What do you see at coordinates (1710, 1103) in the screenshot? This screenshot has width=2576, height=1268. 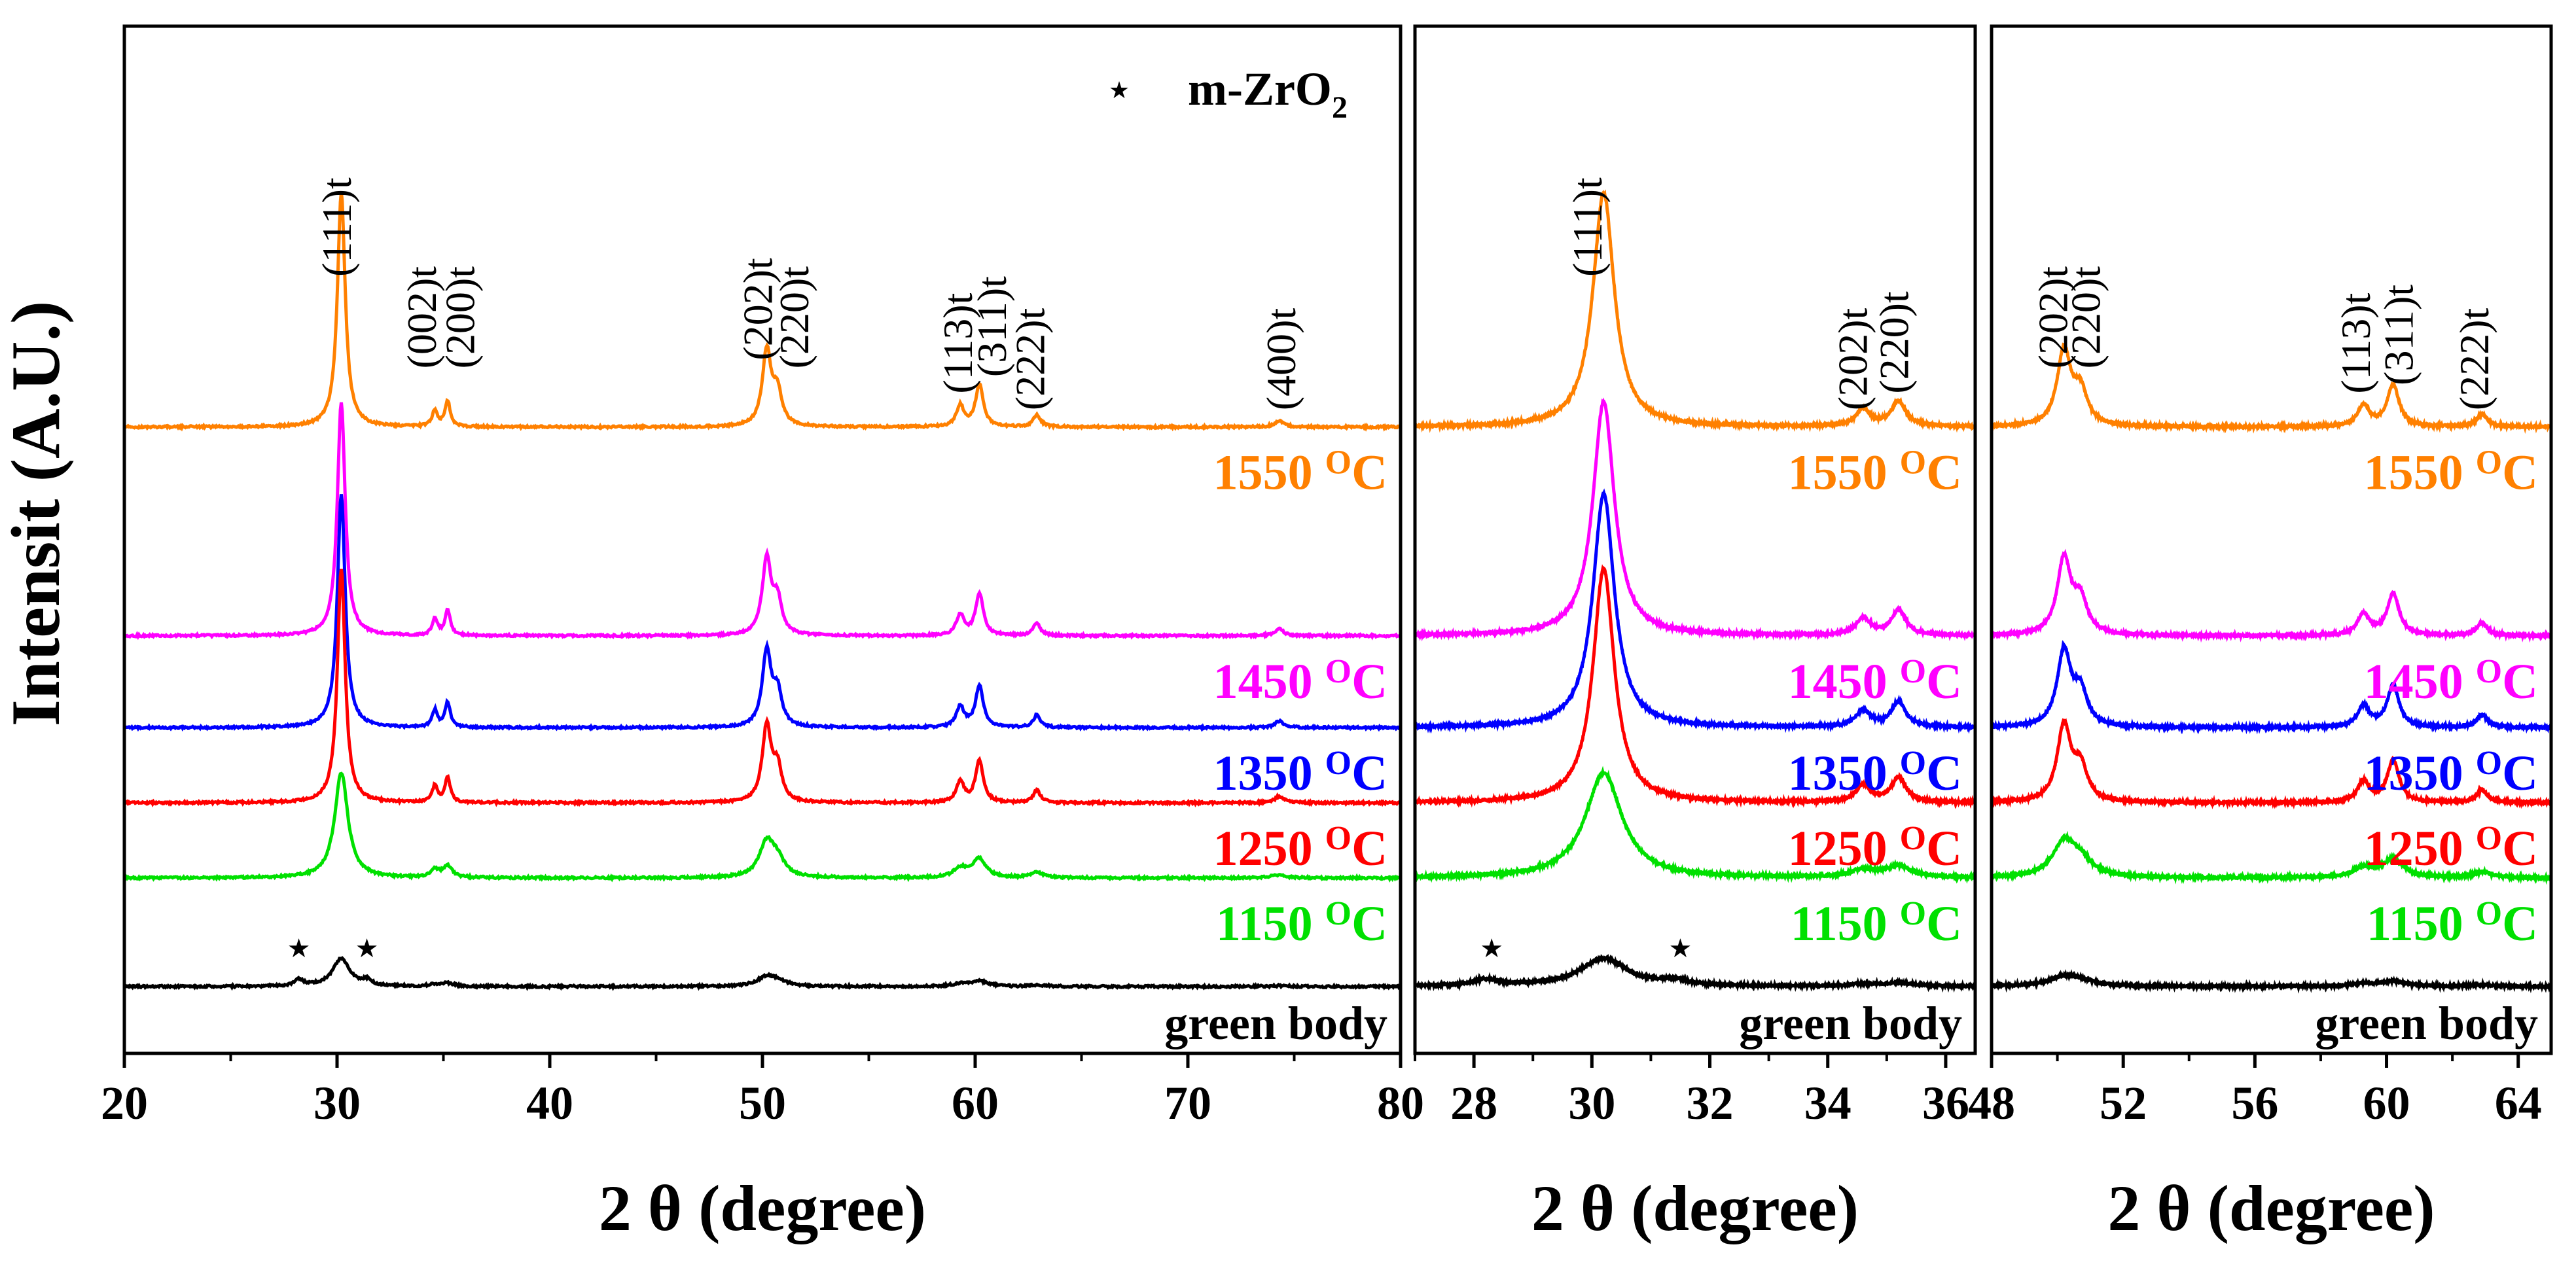 I see `x-tick-label: 32` at bounding box center [1710, 1103].